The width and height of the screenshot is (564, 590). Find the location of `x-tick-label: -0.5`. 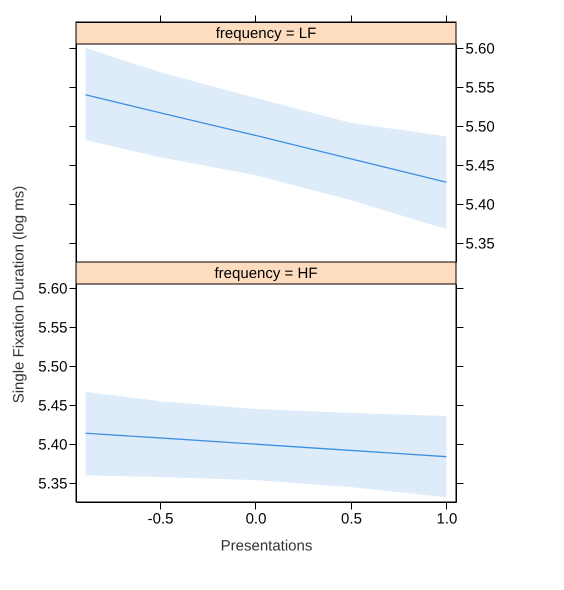

x-tick-label: -0.5 is located at coordinates (161, 519).